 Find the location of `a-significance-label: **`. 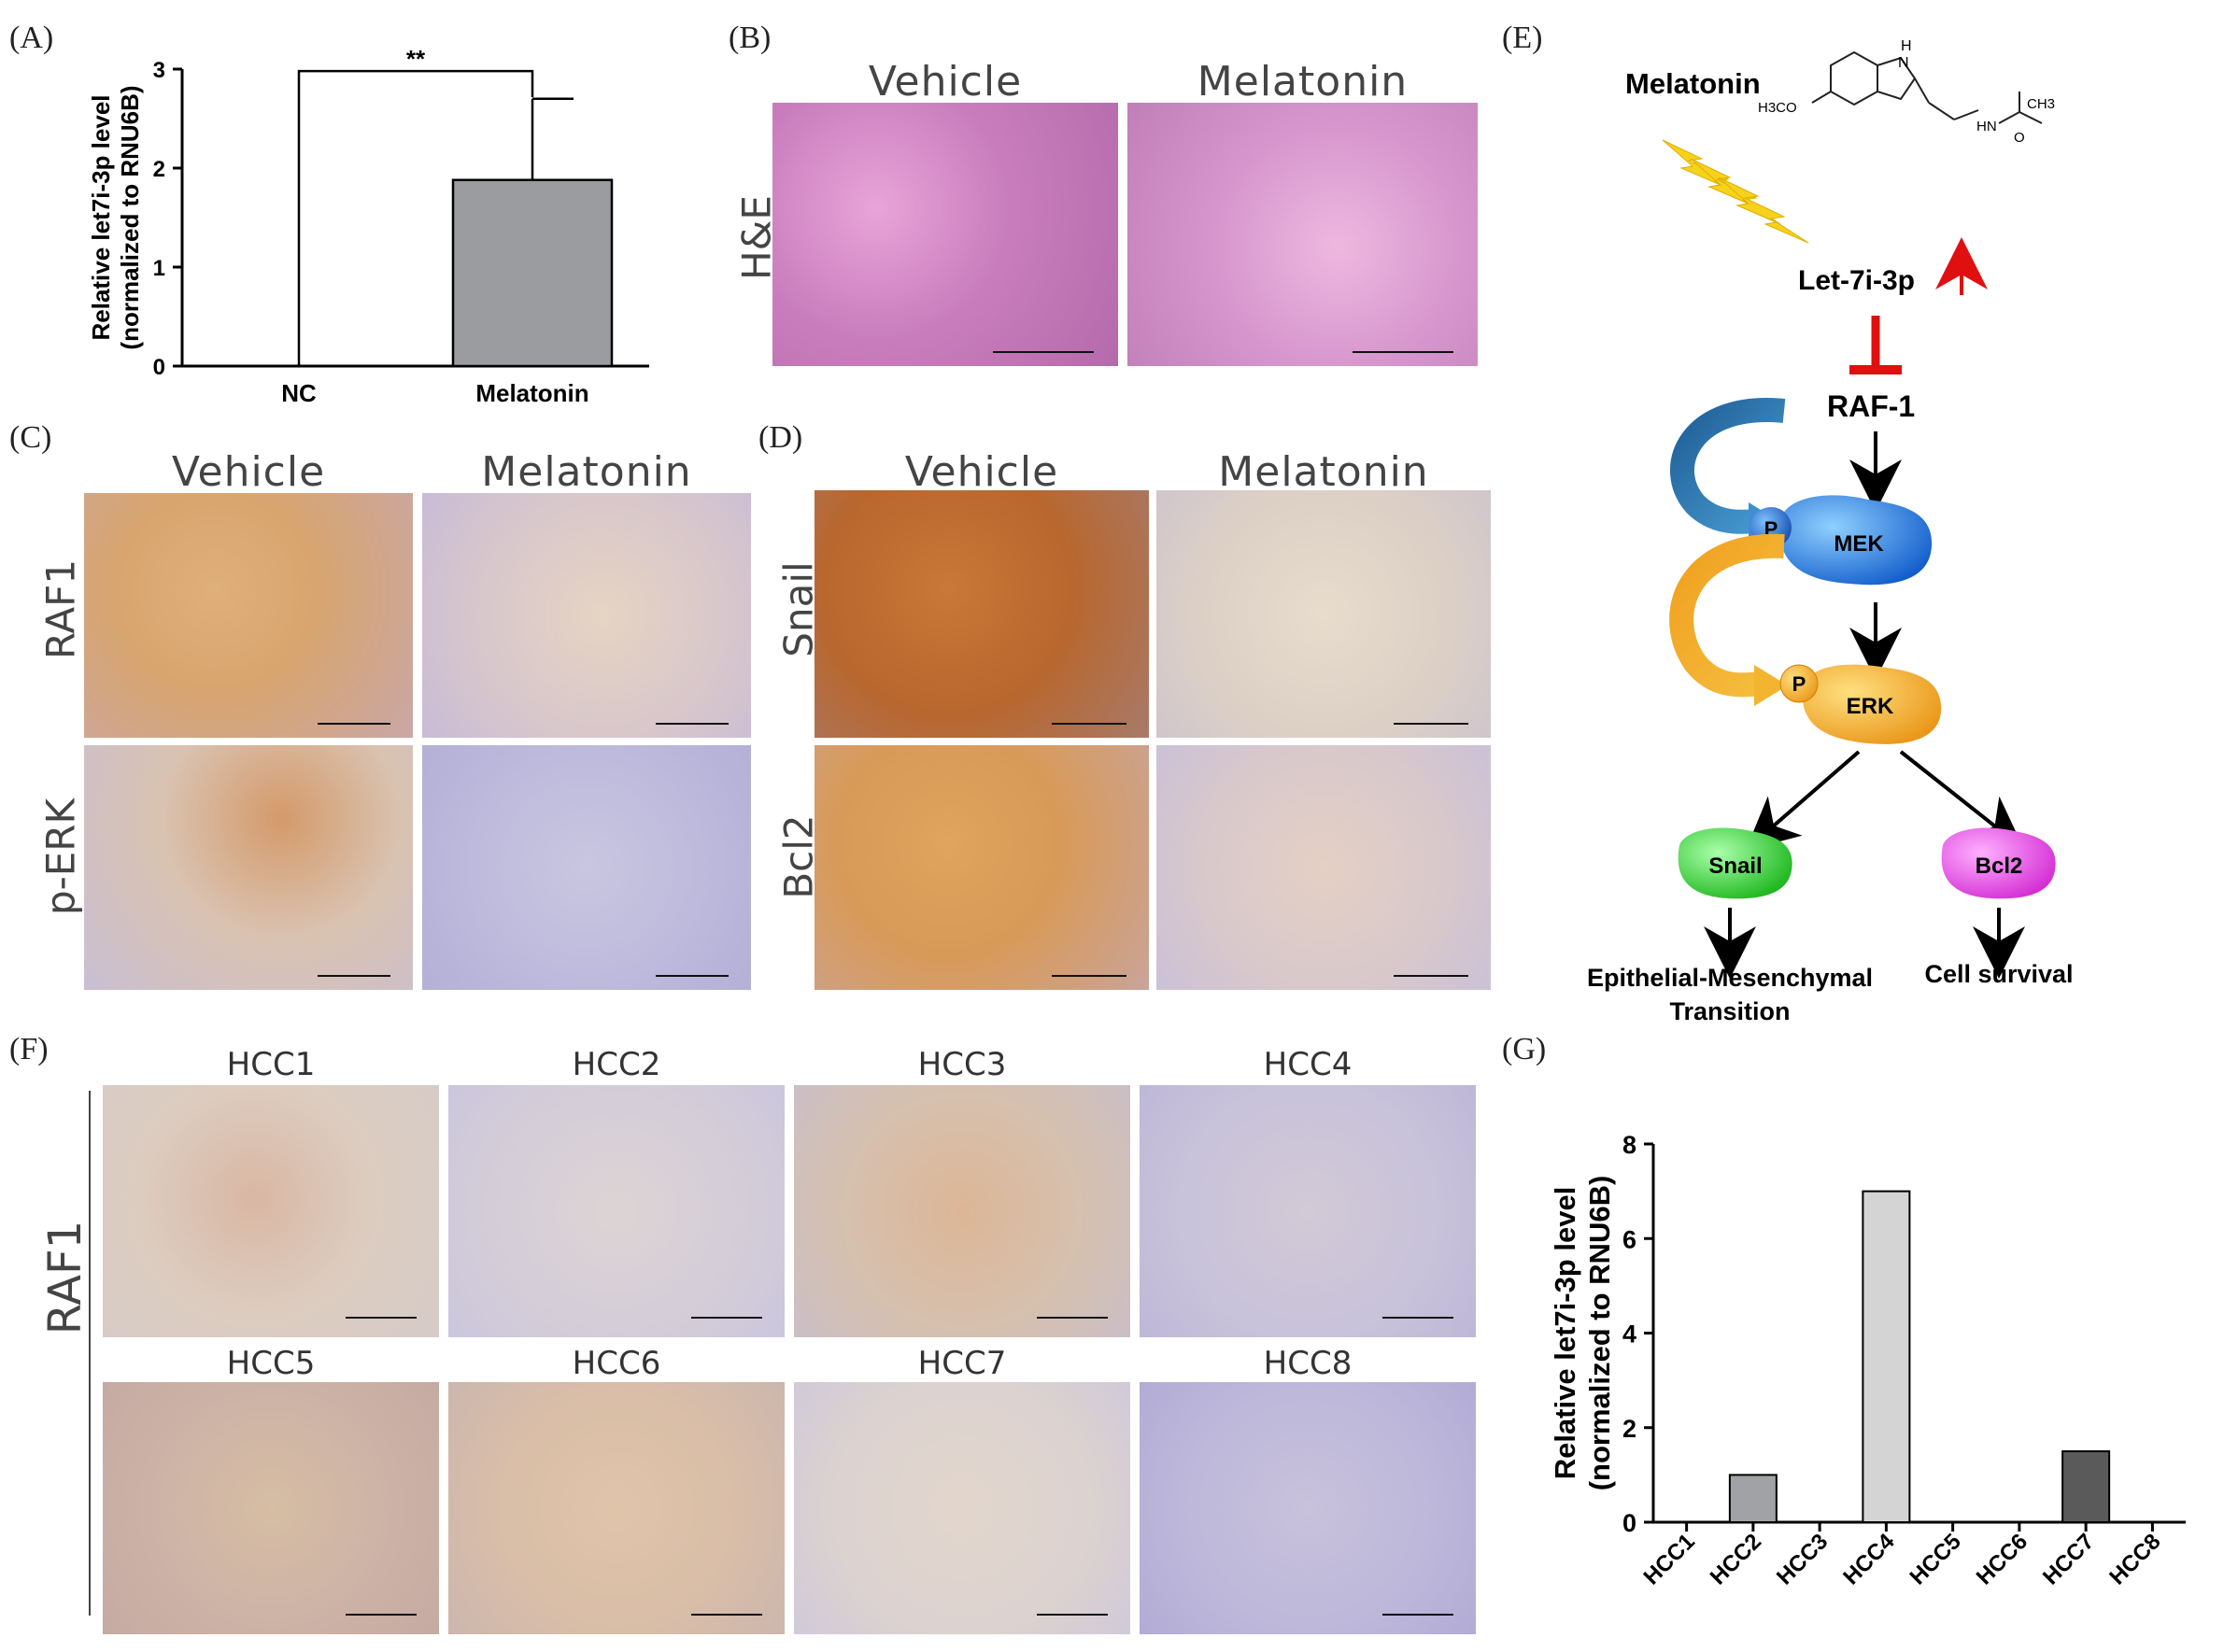

a-significance-label: ** is located at coordinates (416, 59).